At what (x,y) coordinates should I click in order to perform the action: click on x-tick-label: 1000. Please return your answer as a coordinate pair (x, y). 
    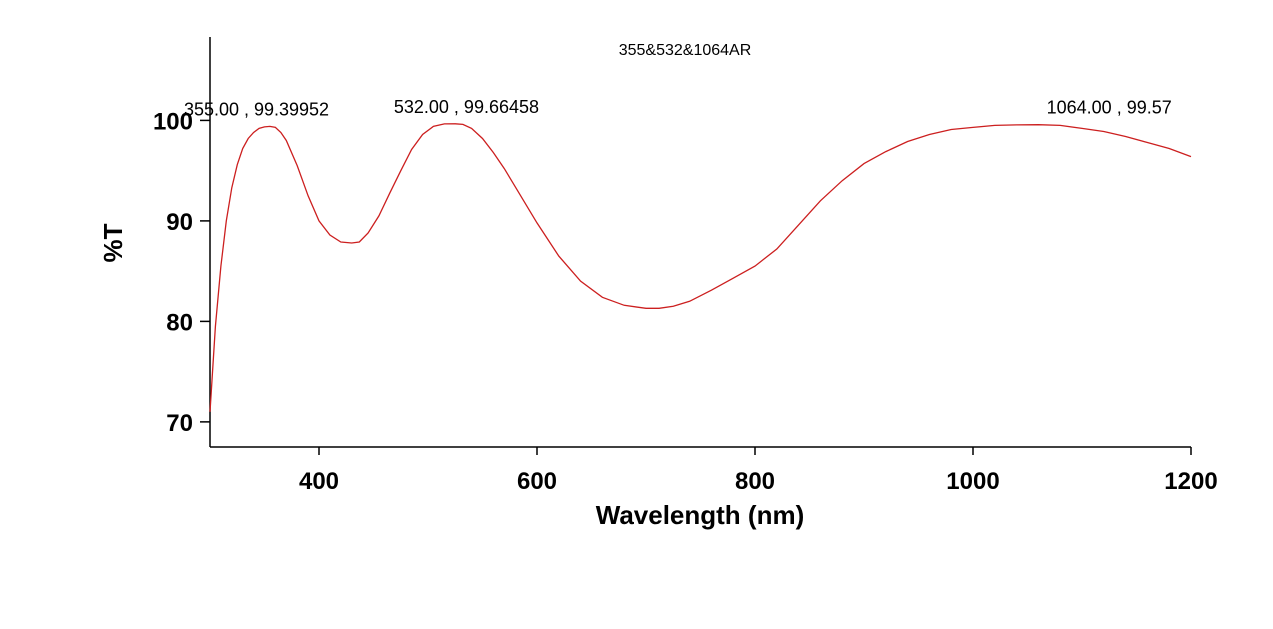
    Looking at the image, I should click on (972, 481).